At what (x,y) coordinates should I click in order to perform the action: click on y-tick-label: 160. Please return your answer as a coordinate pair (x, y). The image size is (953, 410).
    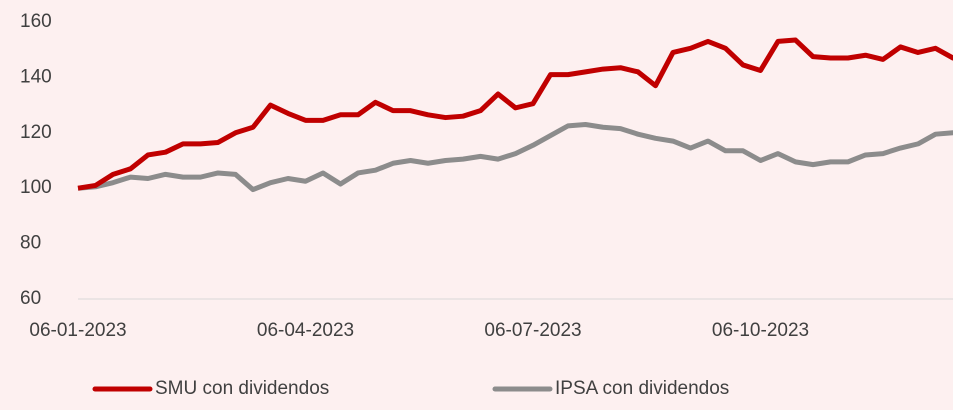
    Looking at the image, I should click on (36, 21).